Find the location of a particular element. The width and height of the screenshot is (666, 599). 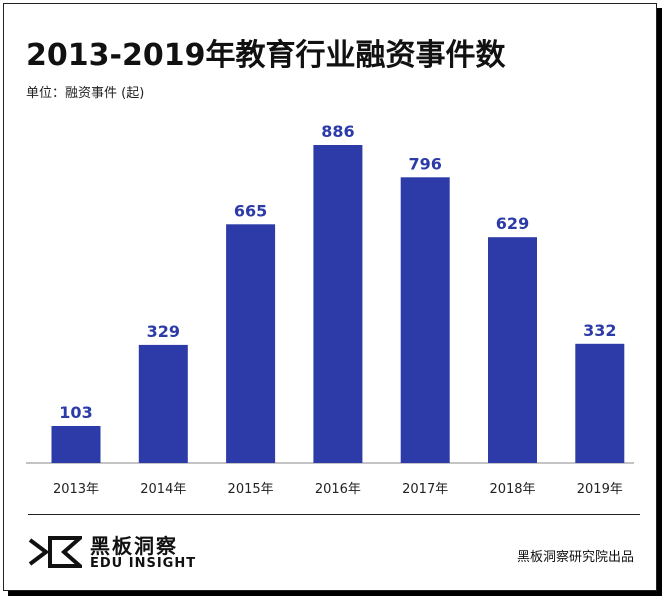

brand-name-en: EDU INSIGHT is located at coordinates (143, 563).